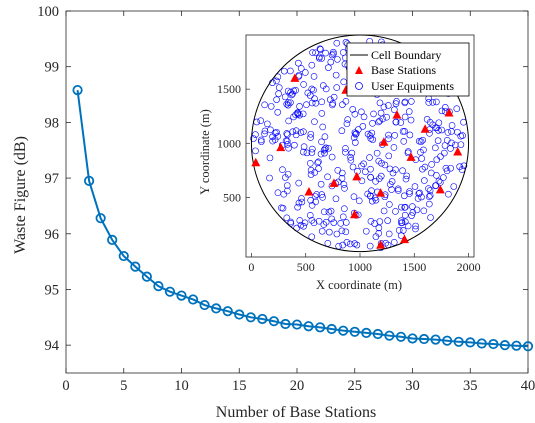 This screenshot has height=423, width=535. I want to click on inset-y-tick-label: 500, so click(232, 197).